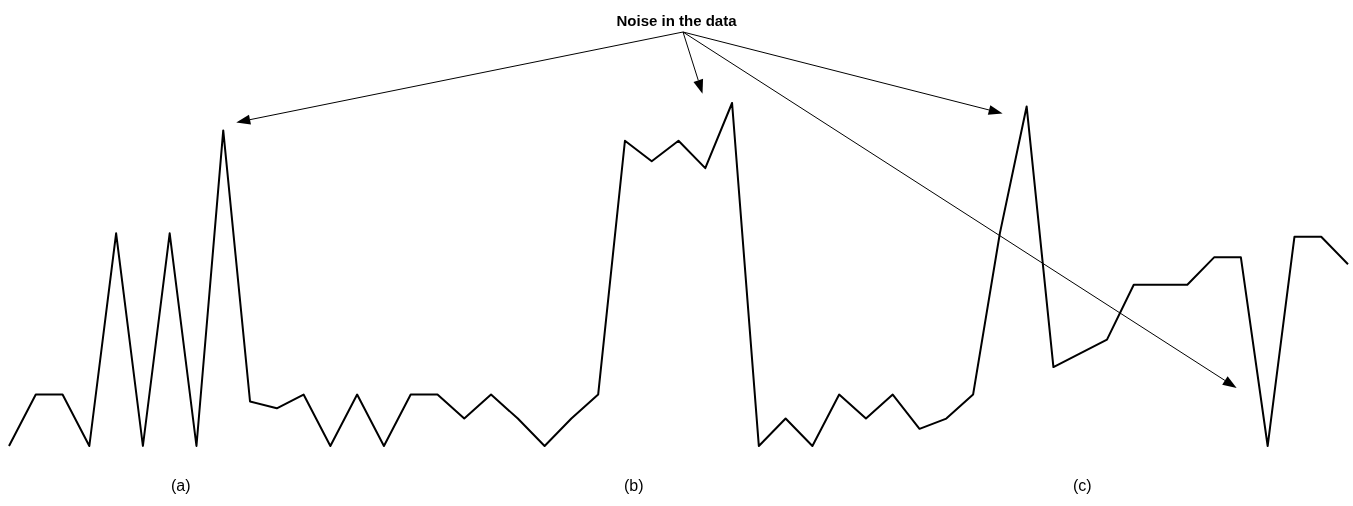 This screenshot has height=506, width=1353. Describe the element at coordinates (677, 20) in the screenshot. I see `chart-title: Noise in the data` at that location.